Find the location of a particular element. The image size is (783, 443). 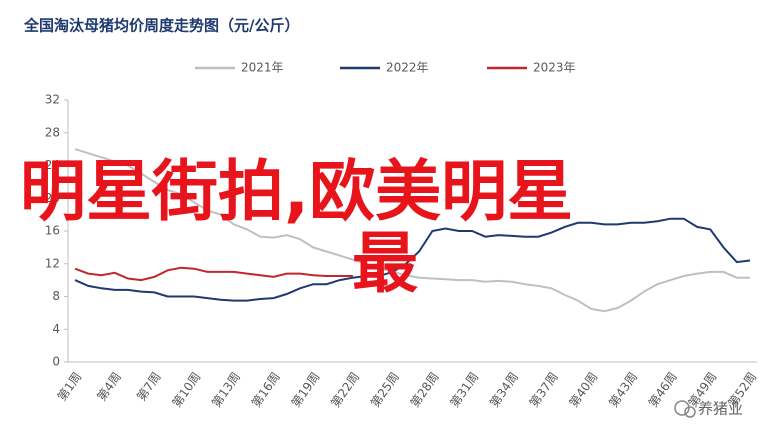

x-tick-label: 第34周 is located at coordinates (504, 390).